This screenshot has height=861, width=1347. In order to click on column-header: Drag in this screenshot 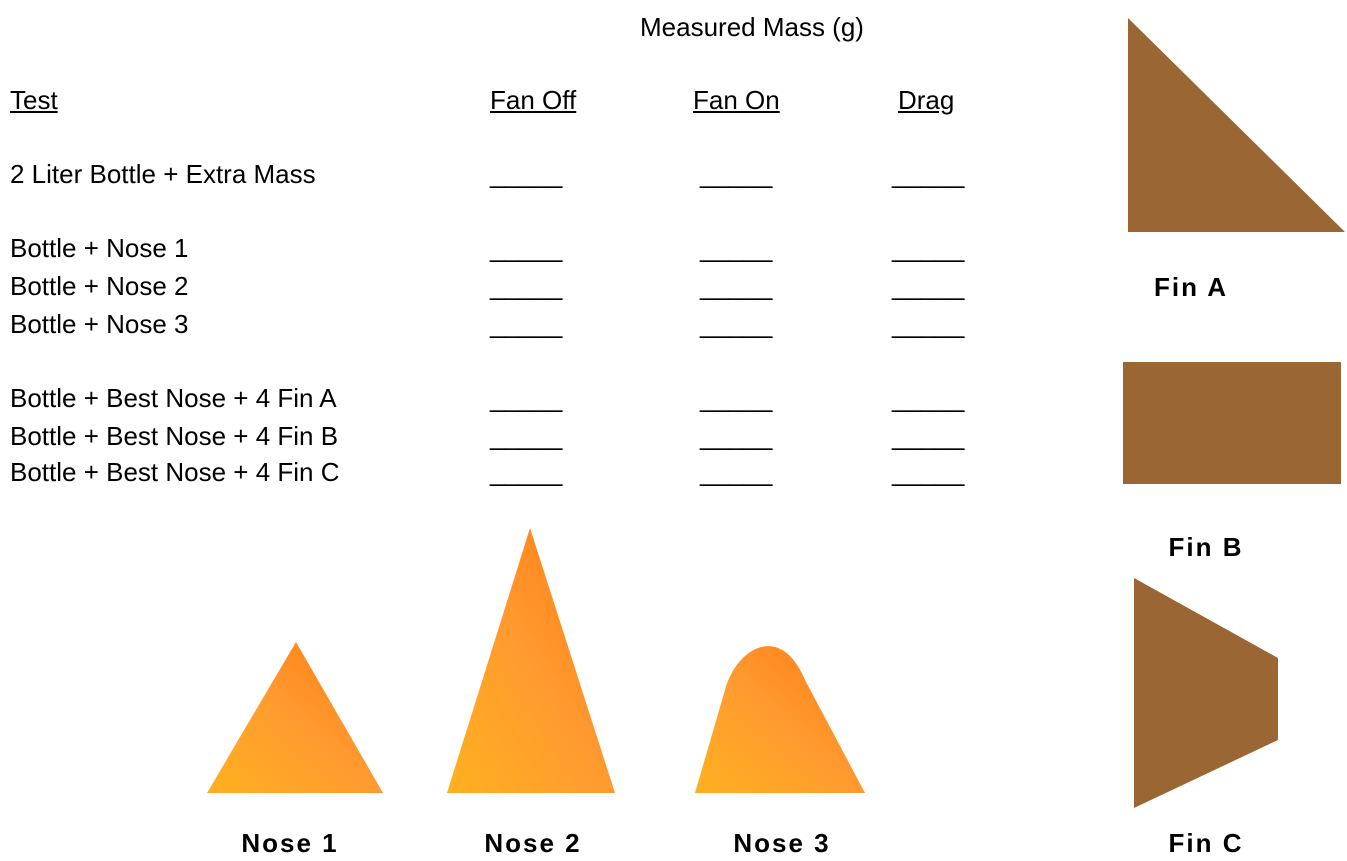, I will do `click(926, 100)`.